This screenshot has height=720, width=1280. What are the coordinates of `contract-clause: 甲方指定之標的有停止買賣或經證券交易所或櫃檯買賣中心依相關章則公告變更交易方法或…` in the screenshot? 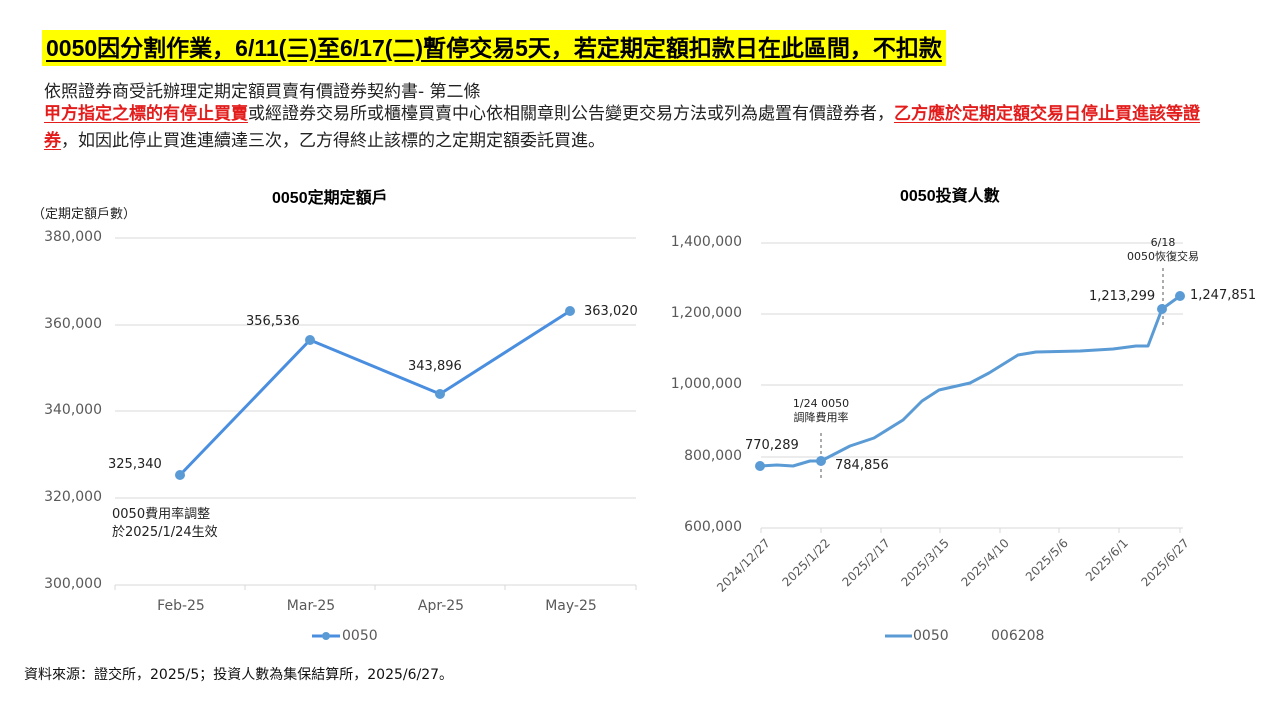 It's located at (634, 128).